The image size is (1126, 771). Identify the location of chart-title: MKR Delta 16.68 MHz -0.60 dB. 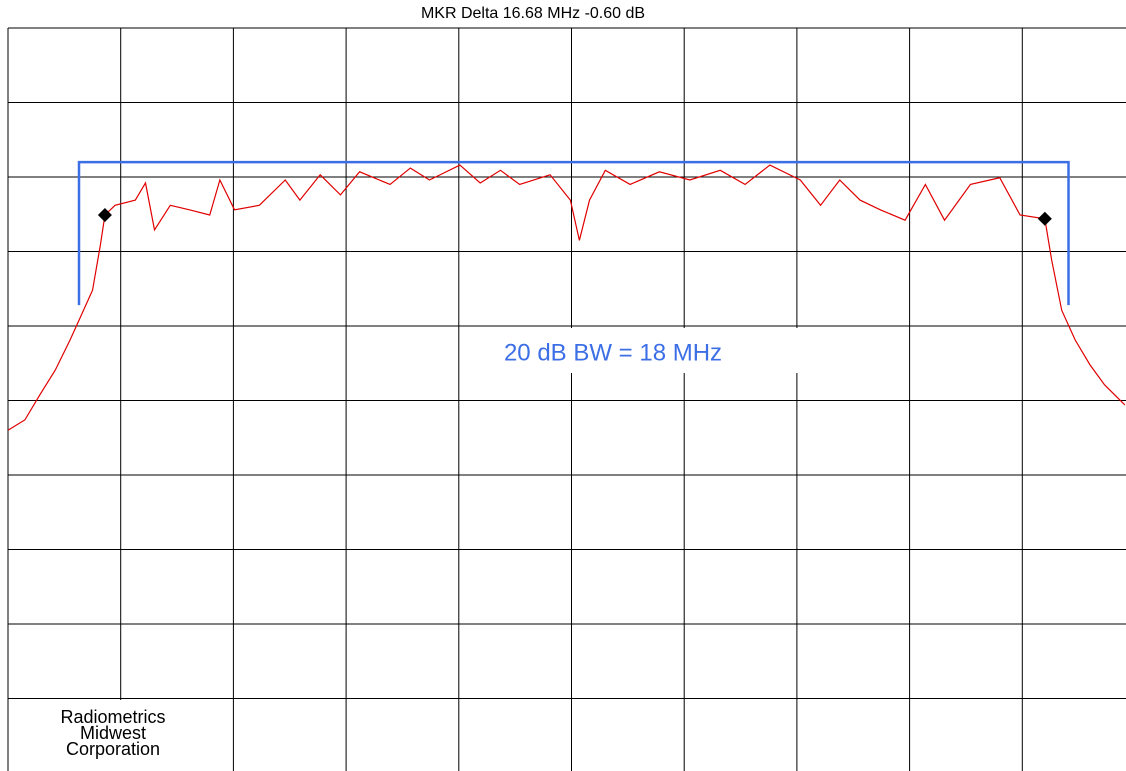
(533, 13).